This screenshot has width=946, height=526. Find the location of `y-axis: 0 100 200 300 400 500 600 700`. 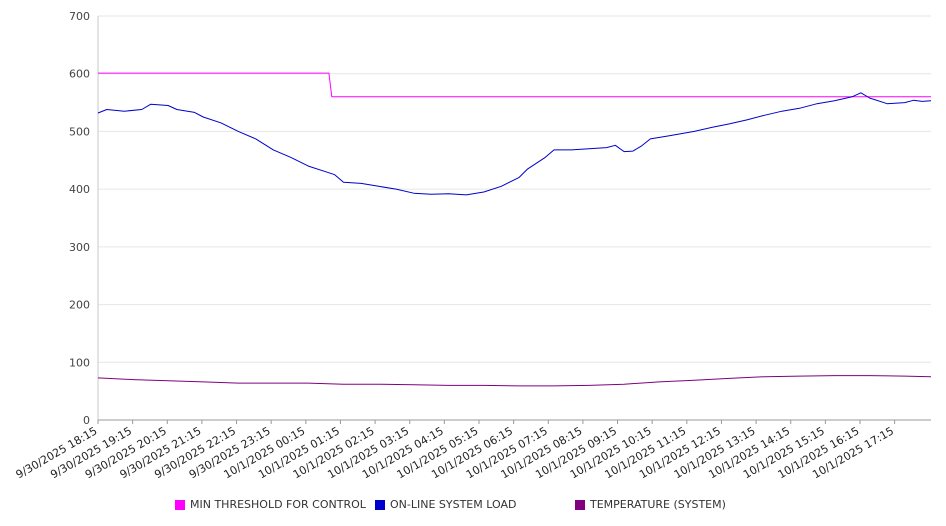

y-axis: 0 100 200 300 400 500 600 700 is located at coordinates (84, 218).